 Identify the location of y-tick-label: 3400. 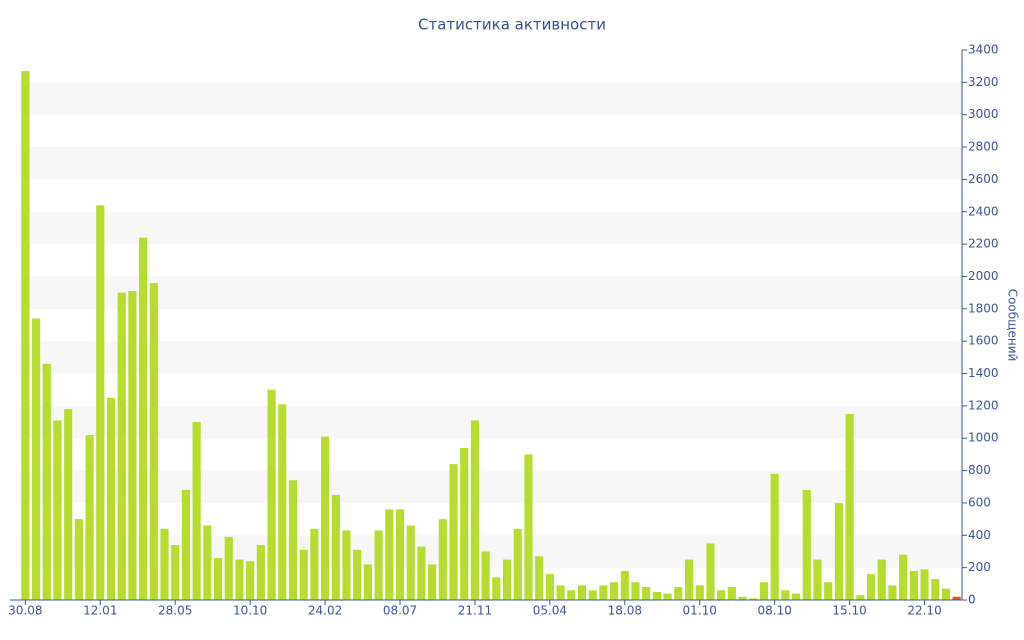
(983, 50).